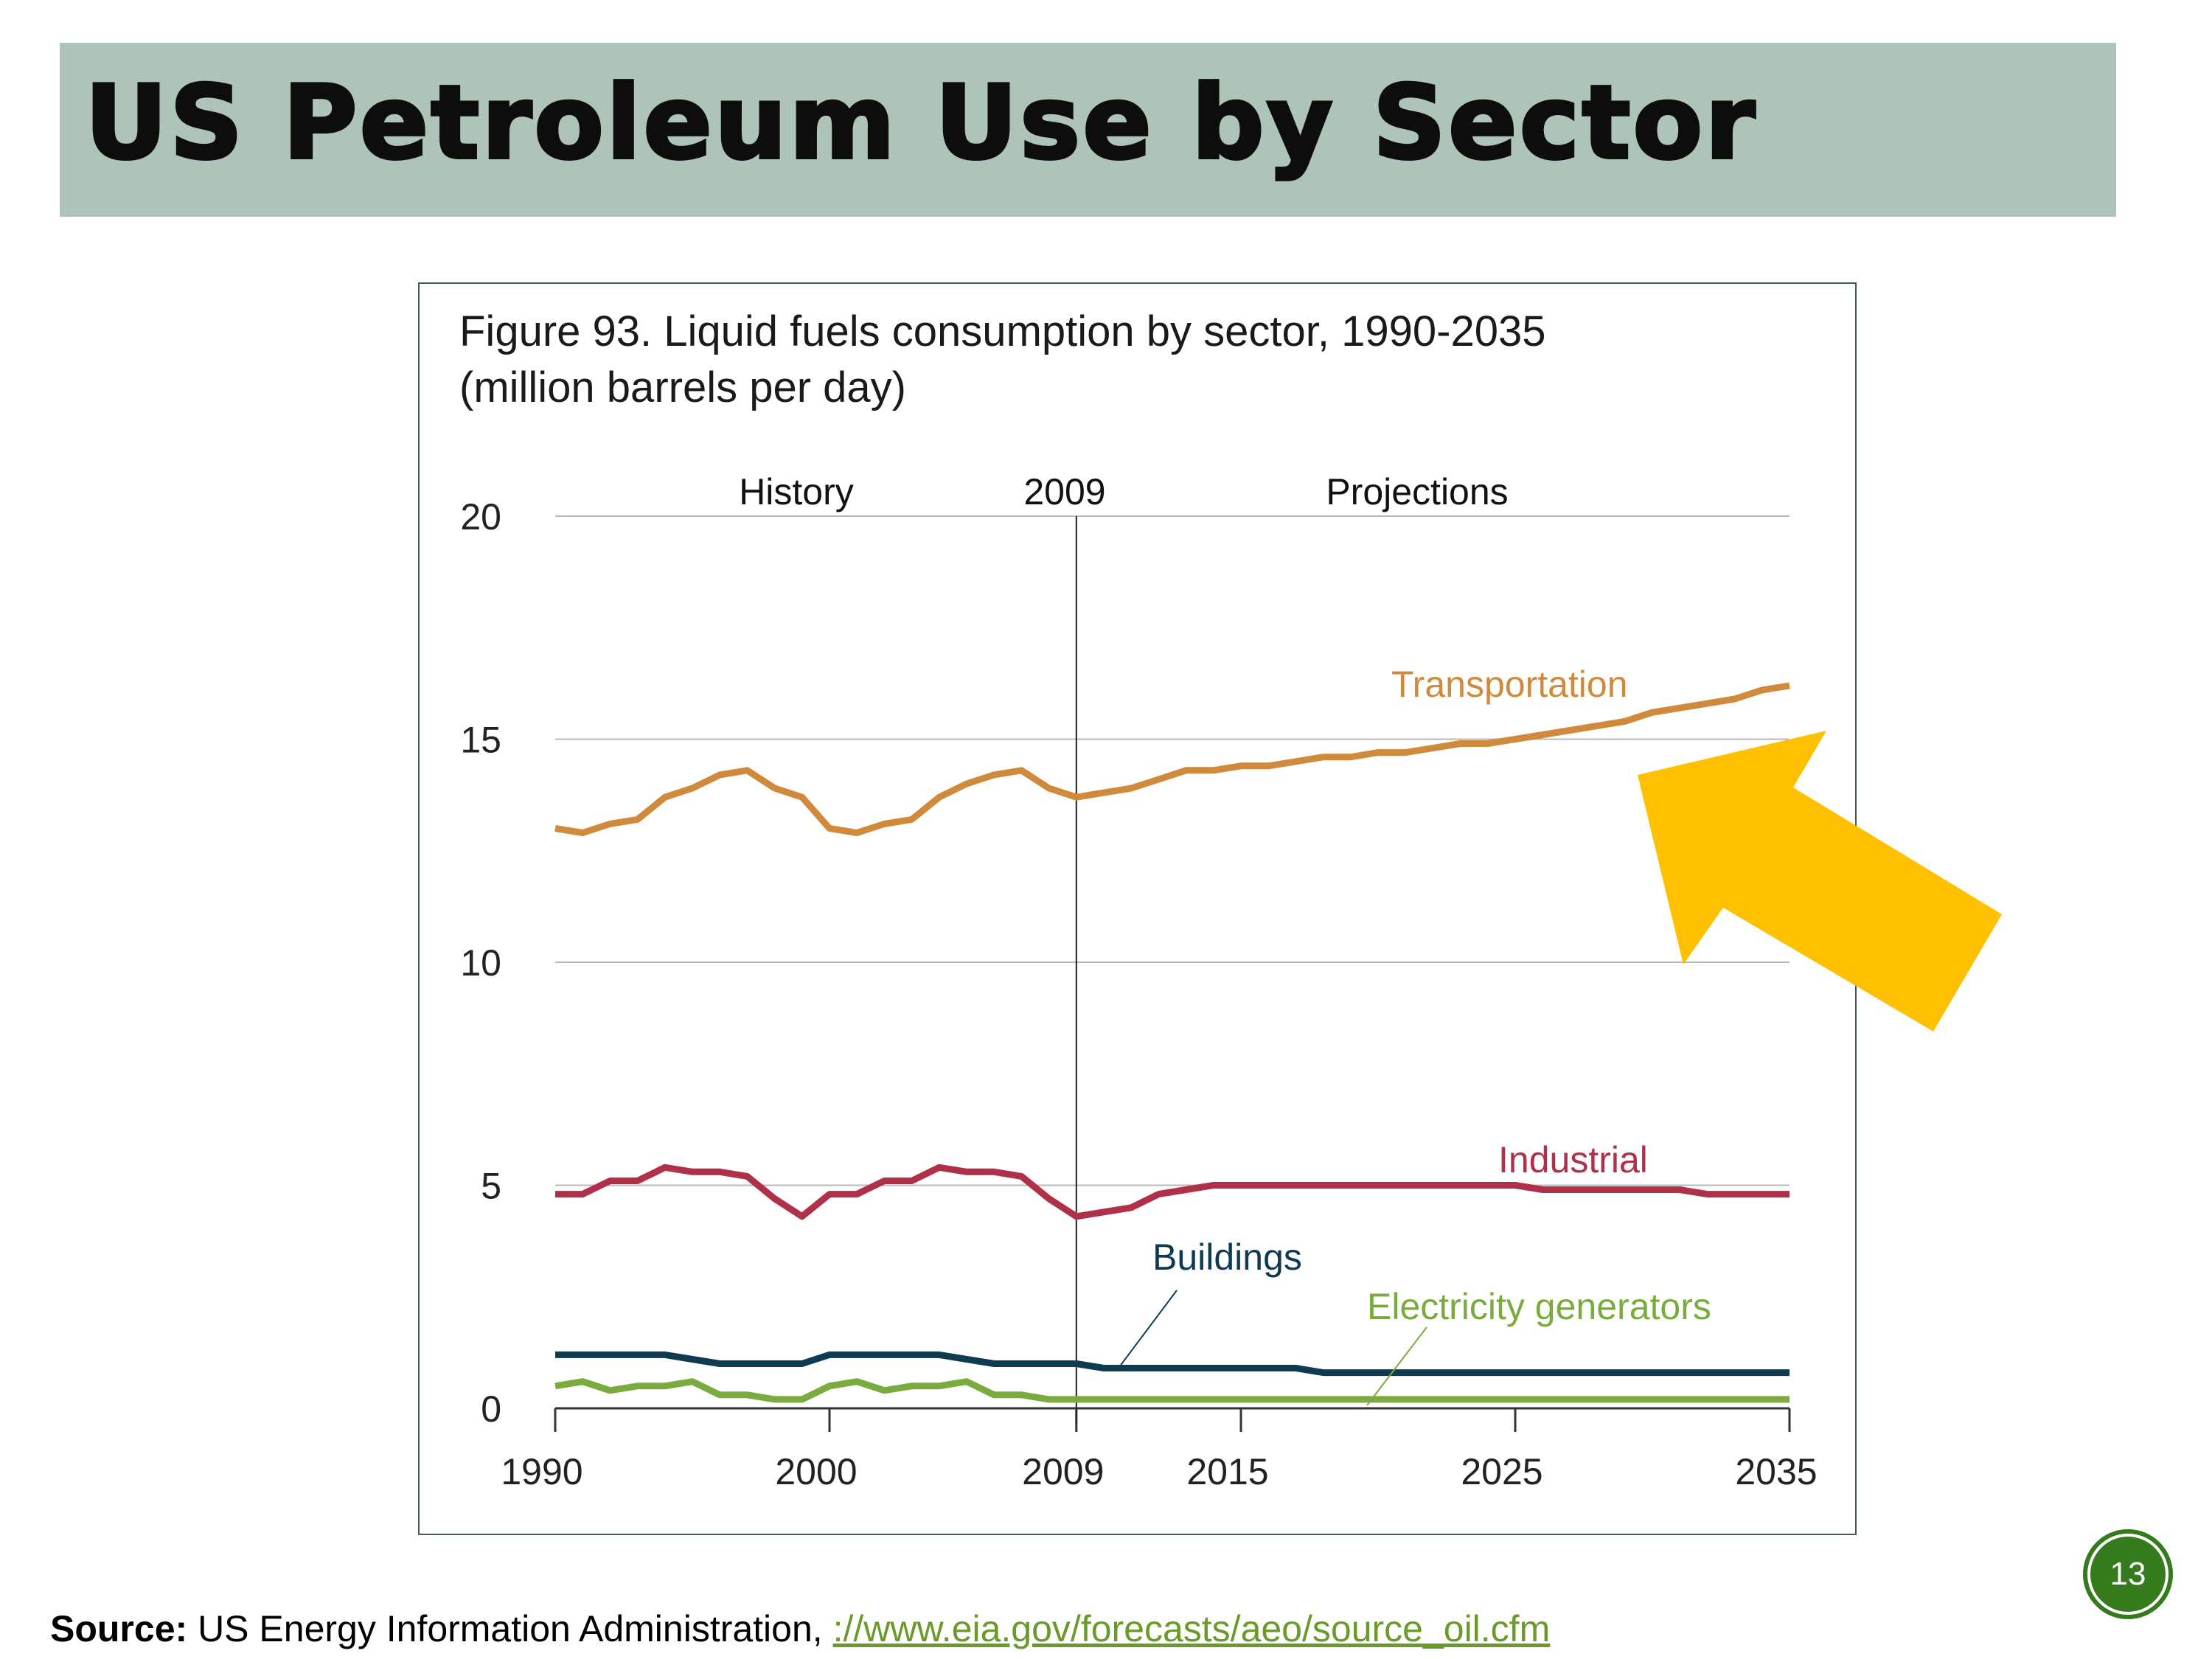 This screenshot has height=1659, width=2212. What do you see at coordinates (796, 491) in the screenshot?
I see `history-label: History` at bounding box center [796, 491].